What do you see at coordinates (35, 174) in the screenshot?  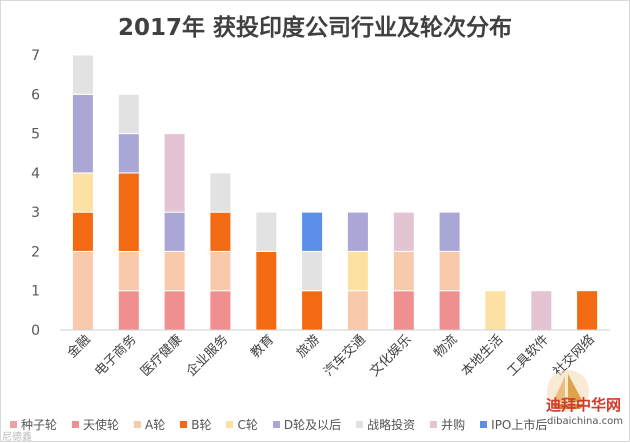 I see `y-tick-label: 4` at bounding box center [35, 174].